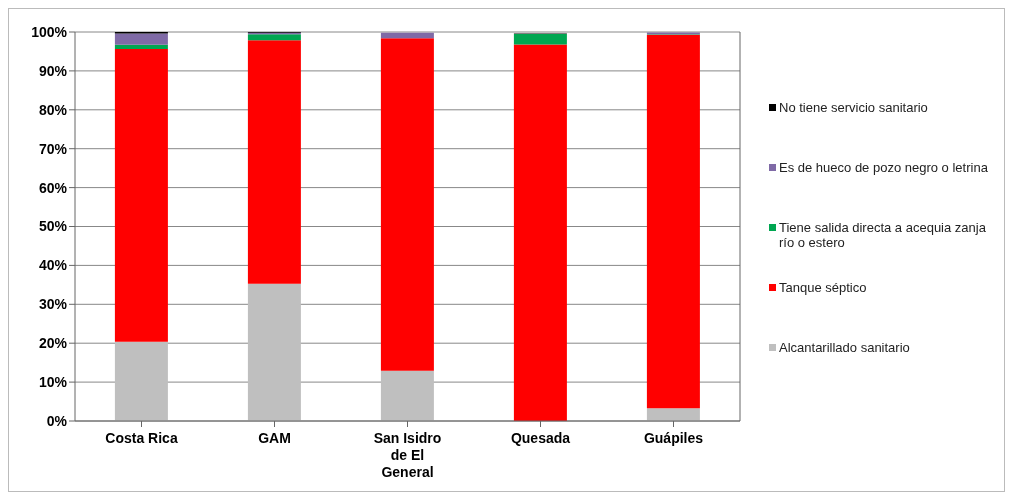  Describe the element at coordinates (53, 304) in the screenshot. I see `y-tick-label: 30%` at that location.